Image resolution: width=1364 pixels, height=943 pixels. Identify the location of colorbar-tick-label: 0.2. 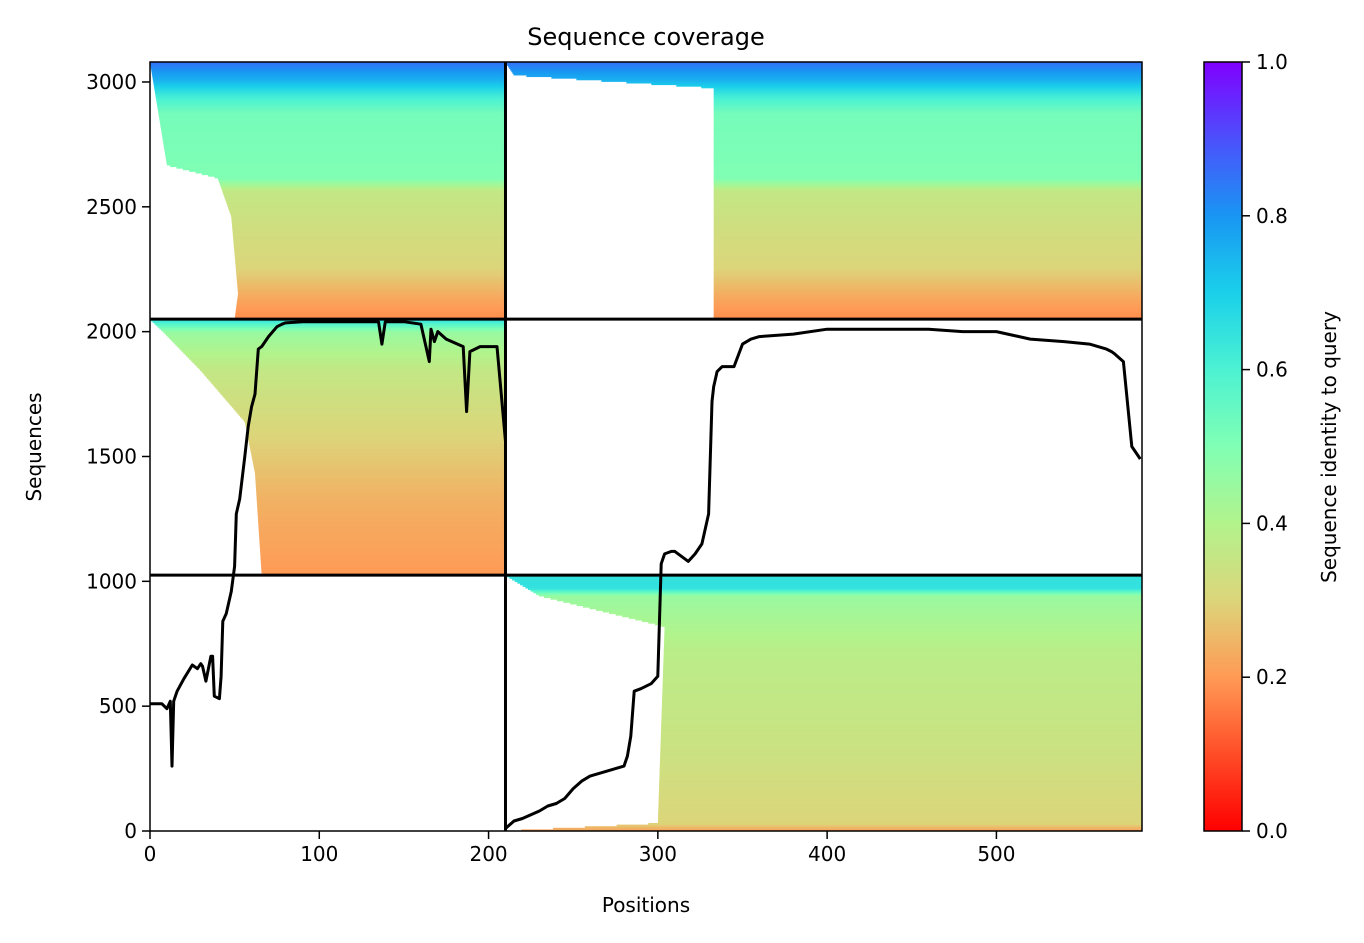
(1272, 677).